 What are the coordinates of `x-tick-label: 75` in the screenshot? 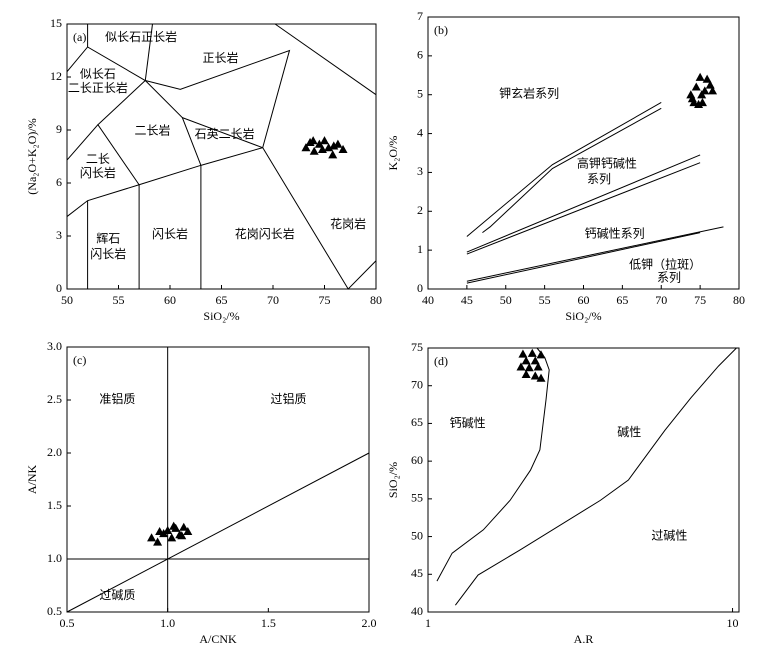 It's located at (325, 300).